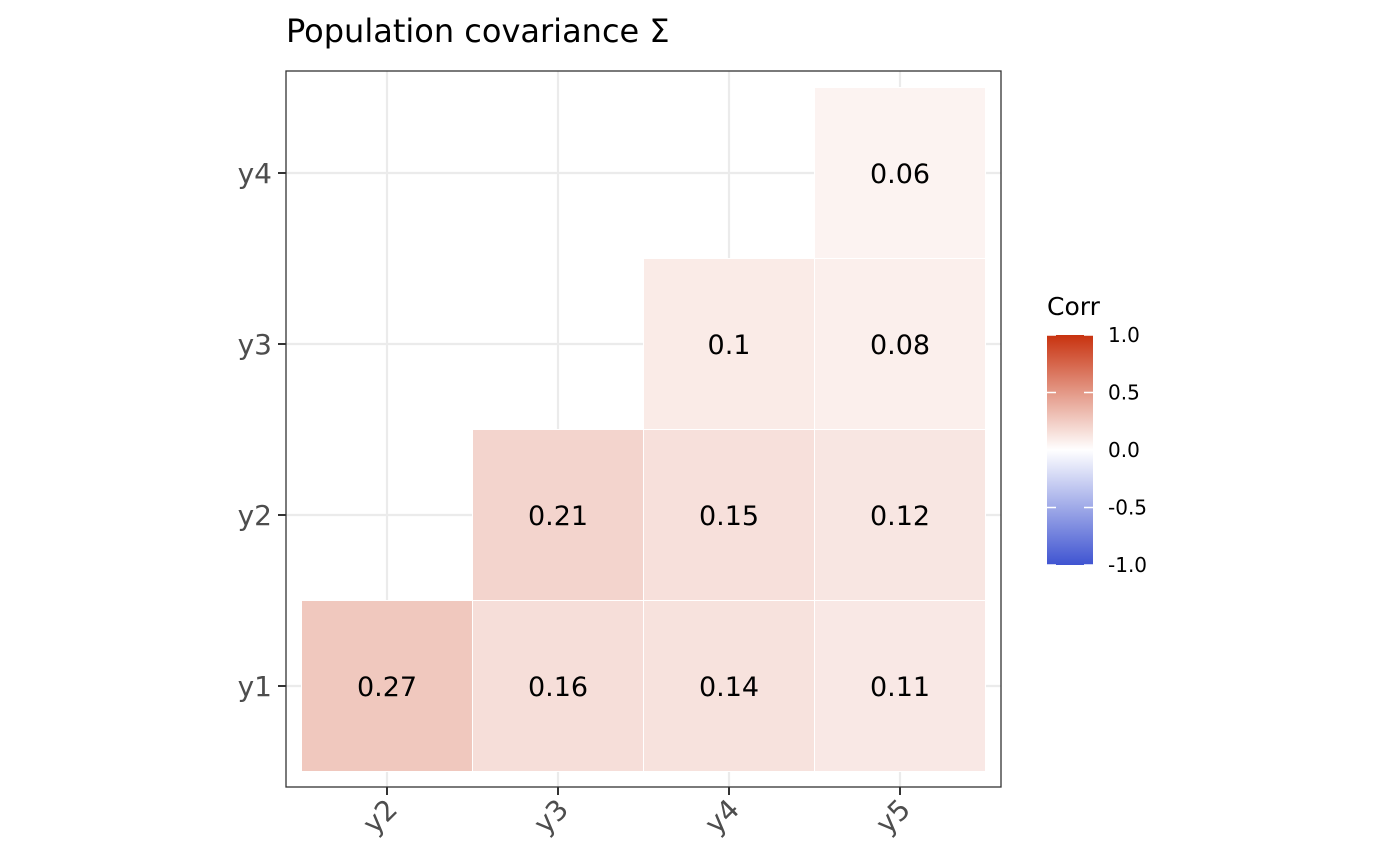 This screenshot has width=1400, height=865. I want to click on cell-value-label: 0.06, so click(900, 174).